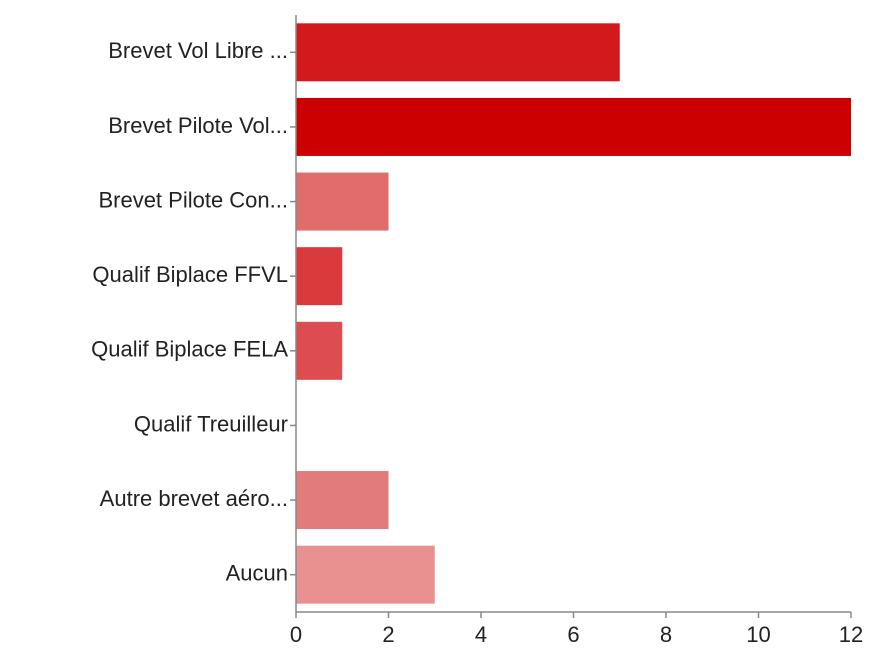  What do you see at coordinates (481, 634) in the screenshot?
I see `x-tick-label: 4` at bounding box center [481, 634].